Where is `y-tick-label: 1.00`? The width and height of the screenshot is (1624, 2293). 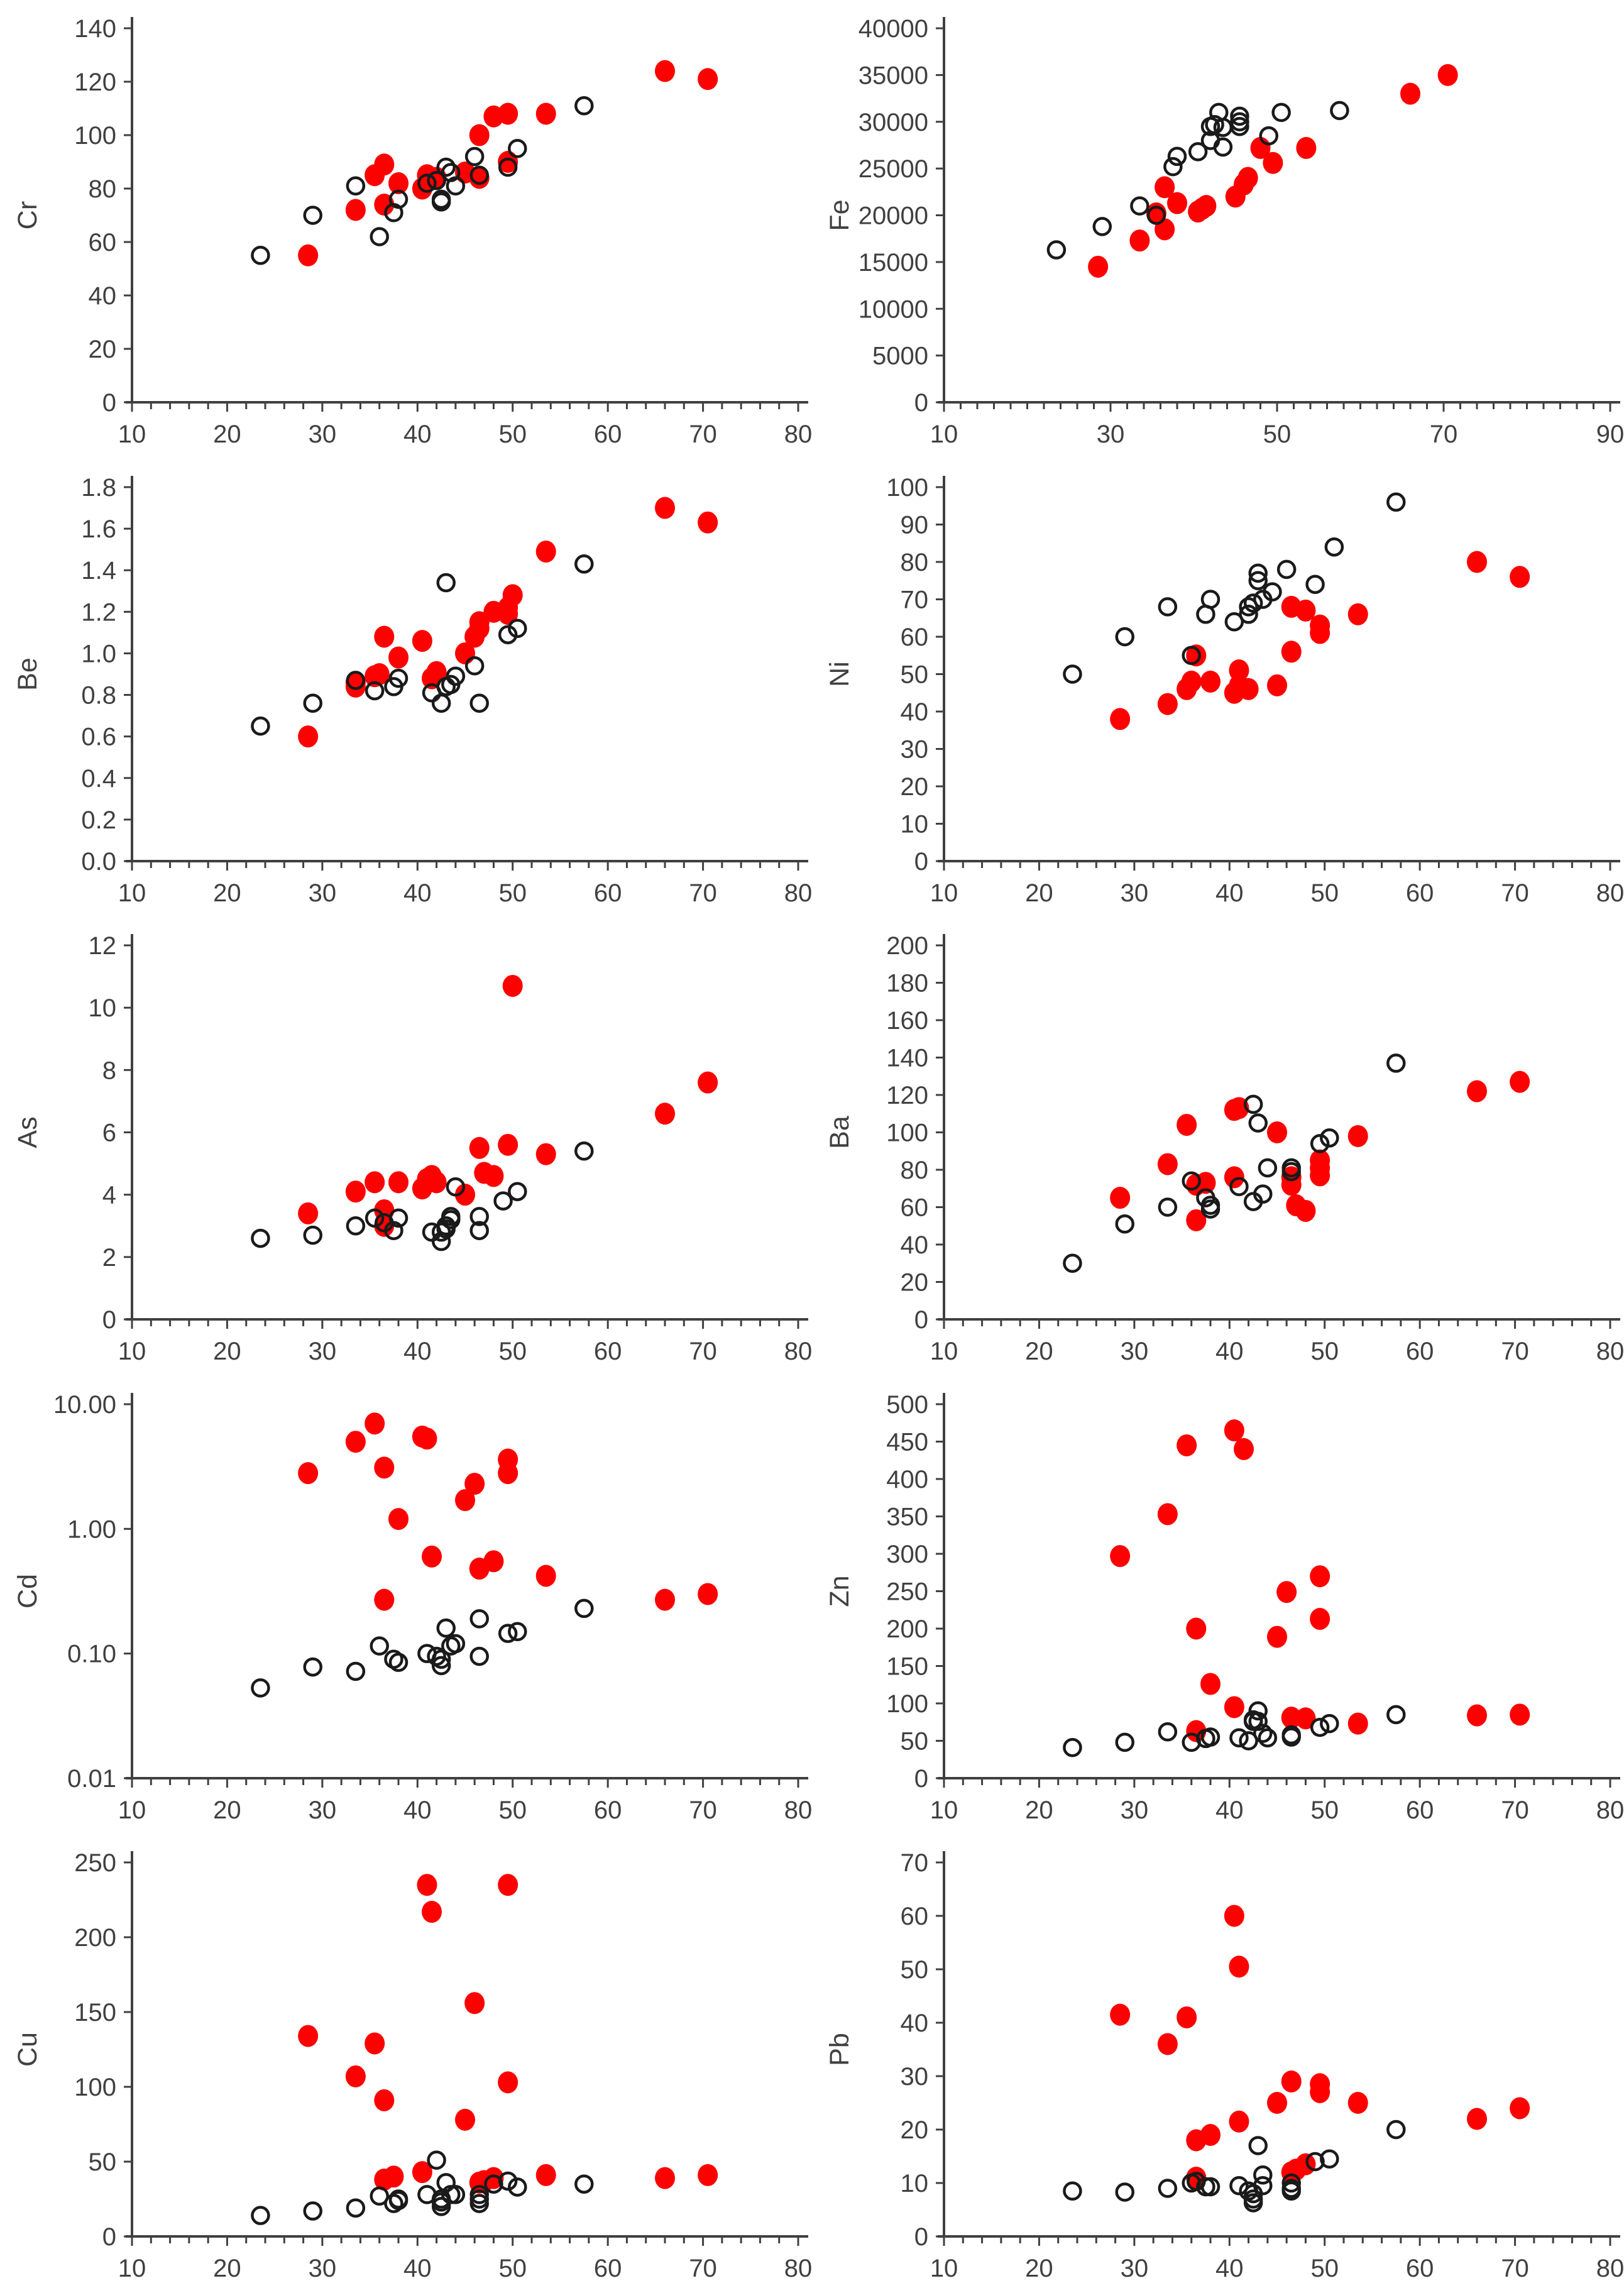 y-tick-label: 1.00 is located at coordinates (91, 1529).